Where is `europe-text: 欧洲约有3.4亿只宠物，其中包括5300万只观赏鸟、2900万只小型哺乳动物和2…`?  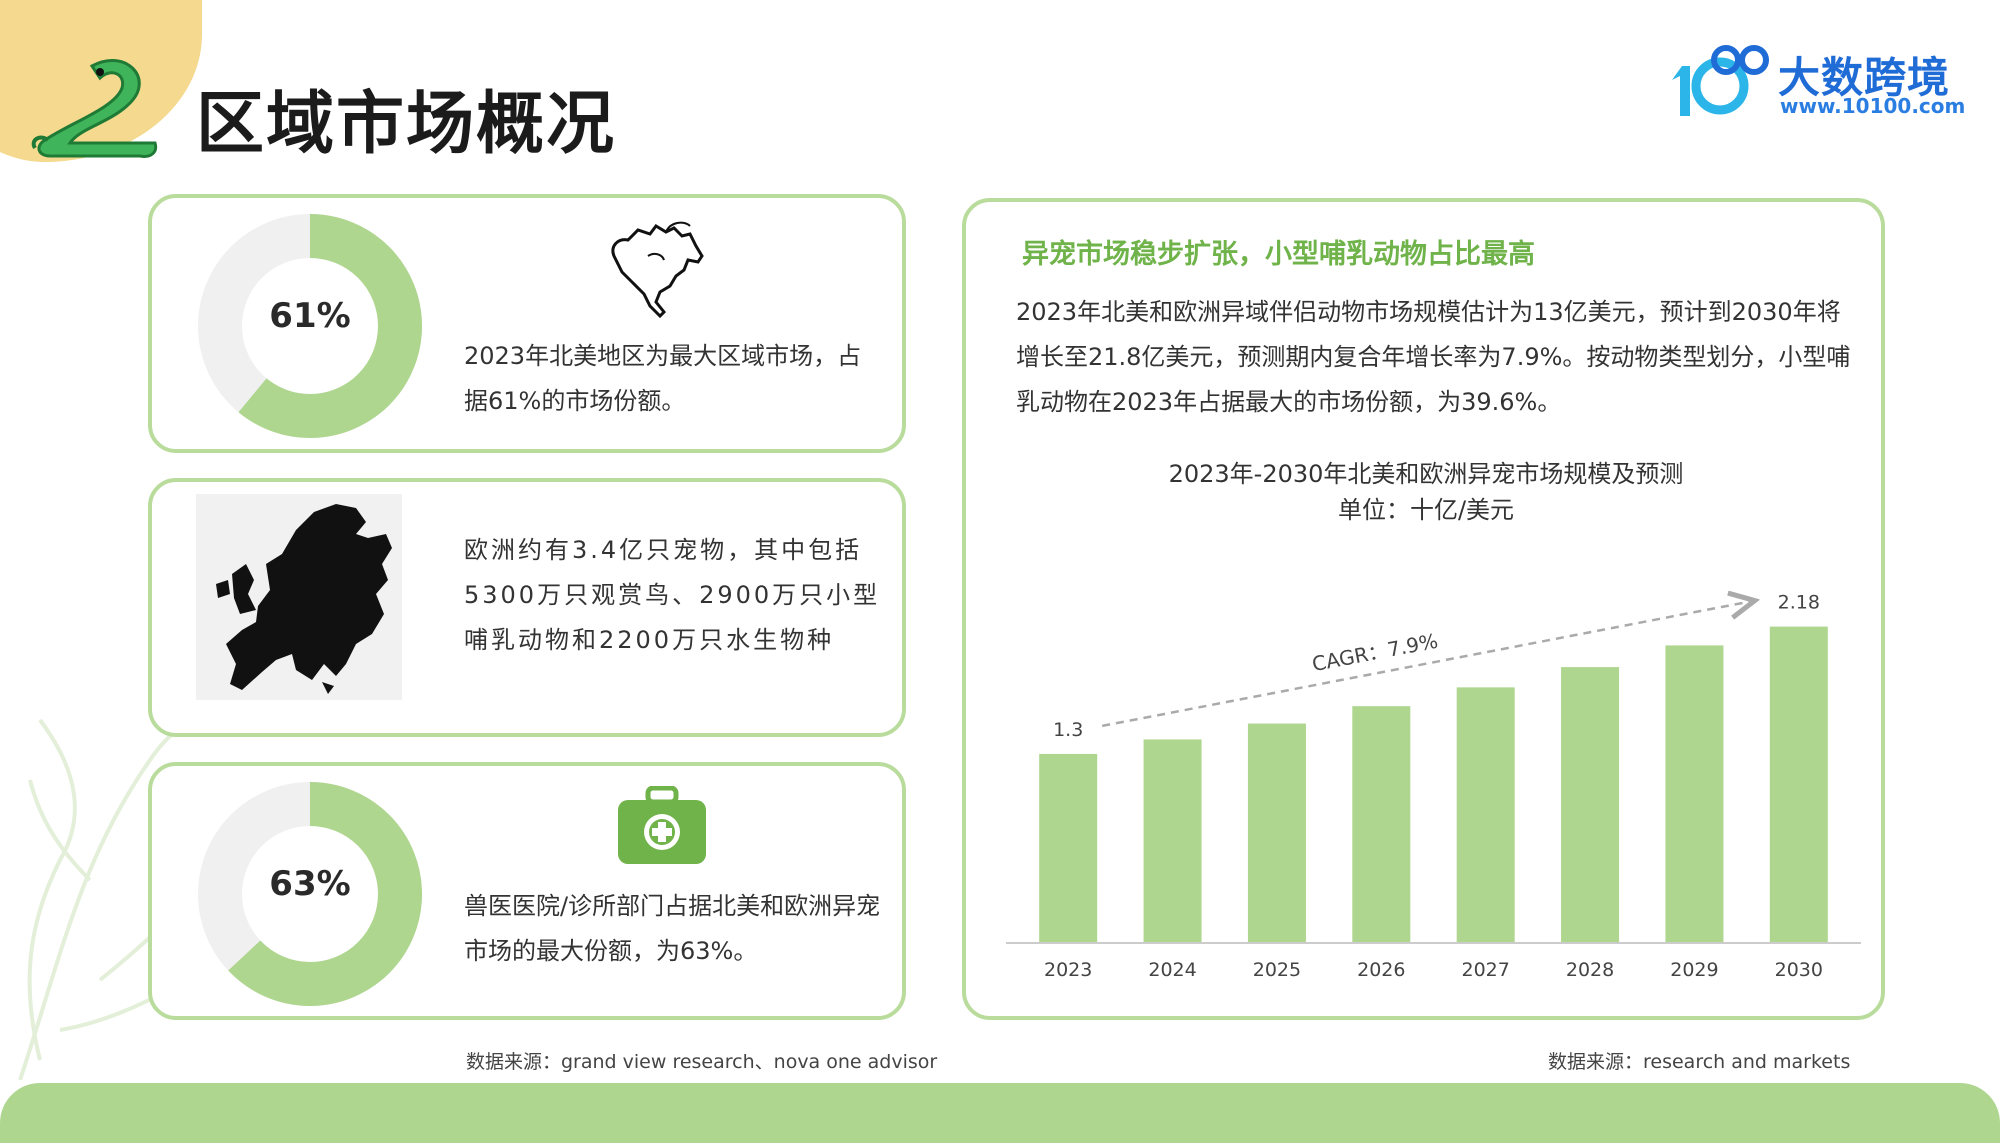
europe-text: 欧洲约有3.4亿只宠物，其中包括5300万只观赏鸟、2900万只小型哺乳动物和2… is located at coordinates (672, 595).